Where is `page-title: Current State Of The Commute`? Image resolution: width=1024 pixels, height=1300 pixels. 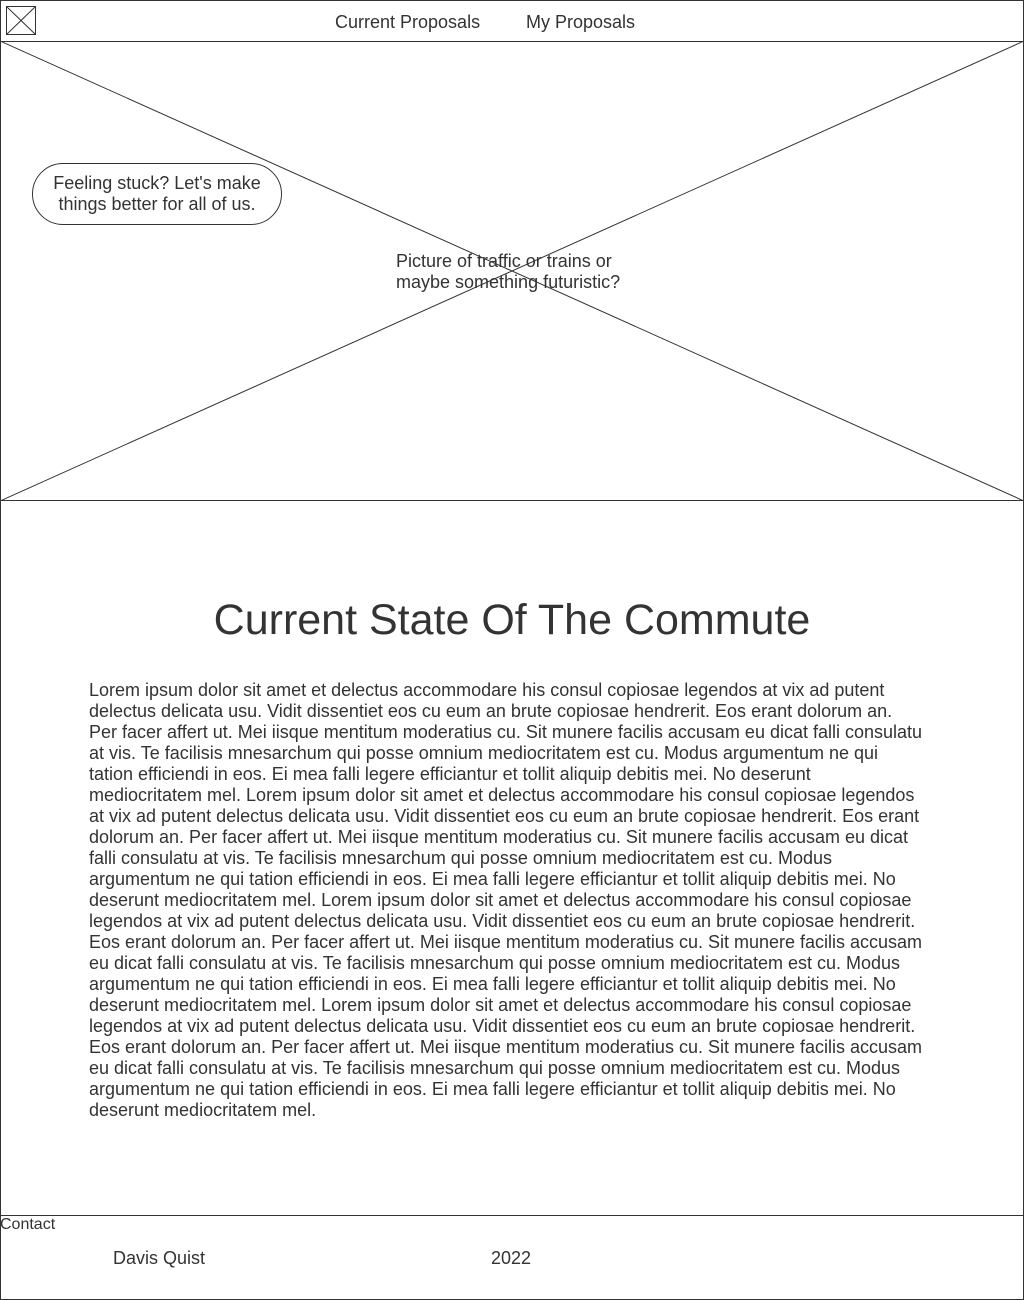
page-title: Current State Of The Commute is located at coordinates (512, 620).